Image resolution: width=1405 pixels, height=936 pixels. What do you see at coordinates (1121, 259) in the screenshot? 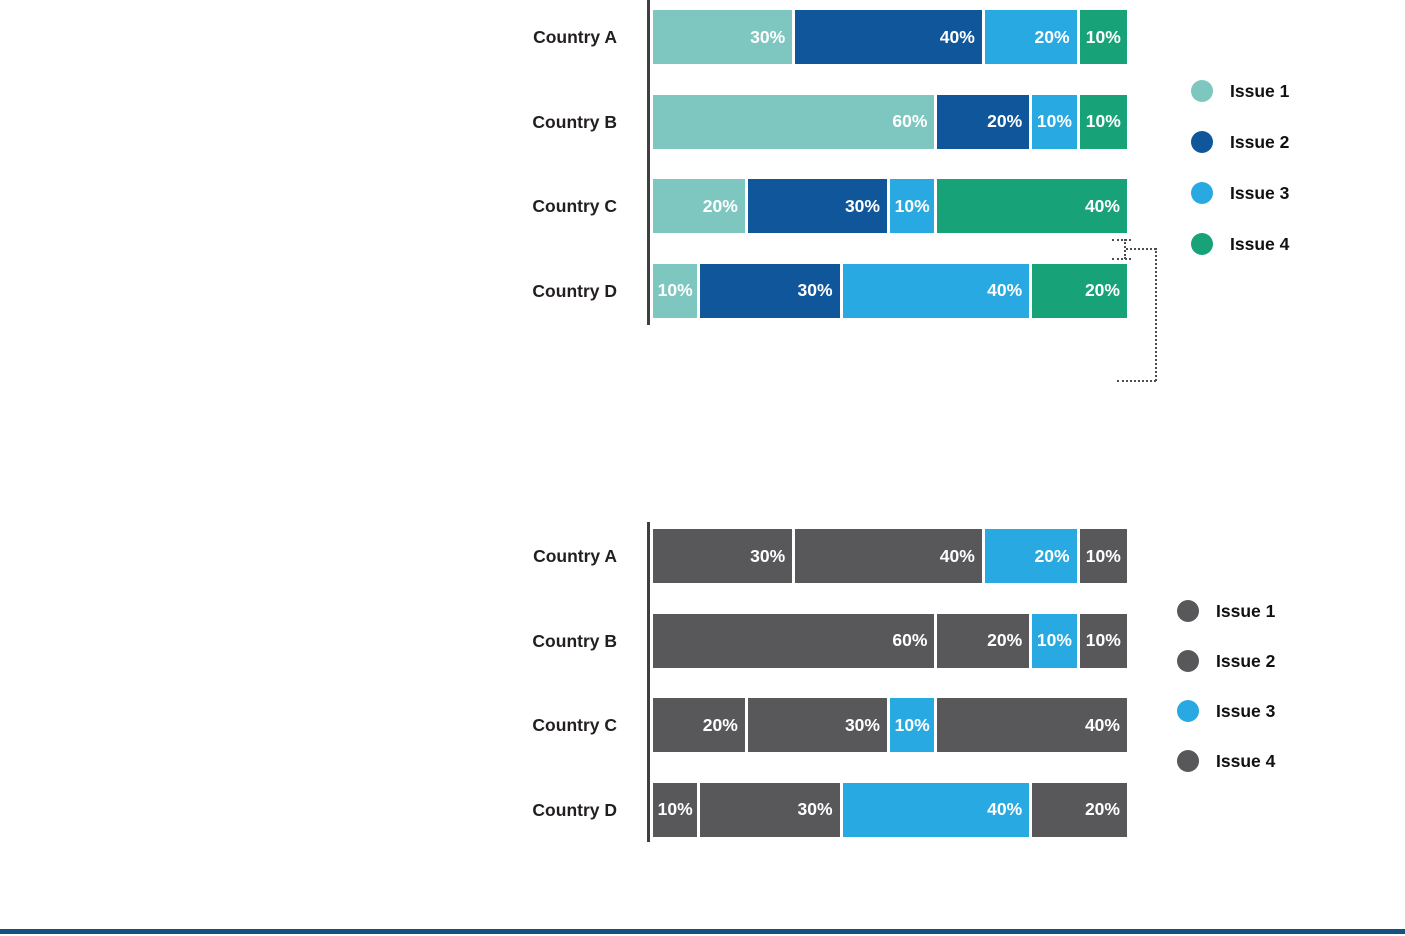
I see `bracket-marker-bottom-cap` at bounding box center [1121, 259].